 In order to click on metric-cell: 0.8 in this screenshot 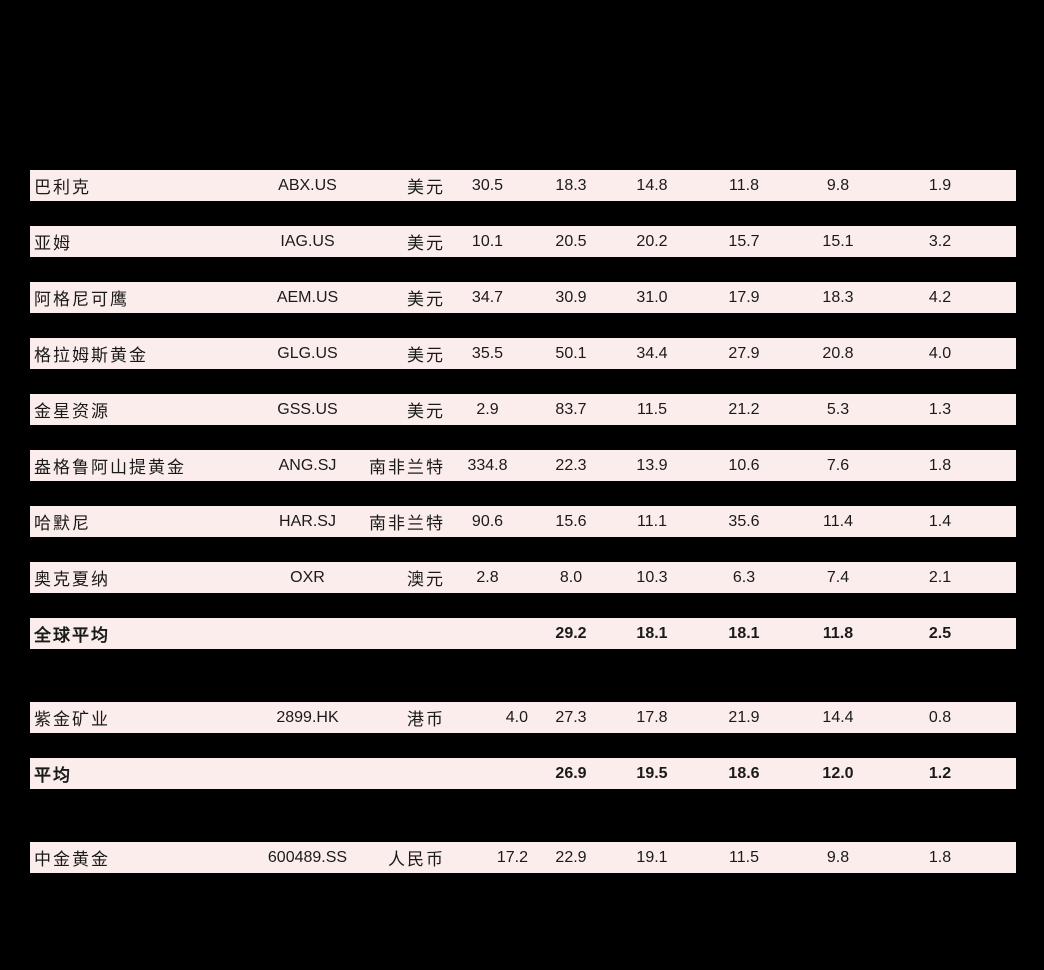, I will do `click(940, 717)`.